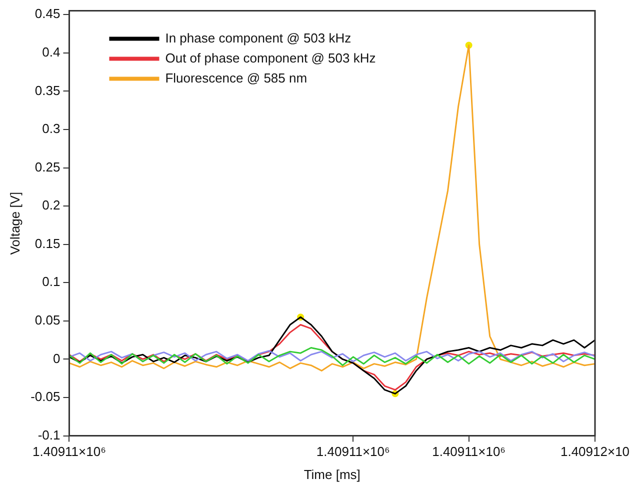 The width and height of the screenshot is (633, 489). I want to click on y-tick-label: 0.05, so click(47, 320).